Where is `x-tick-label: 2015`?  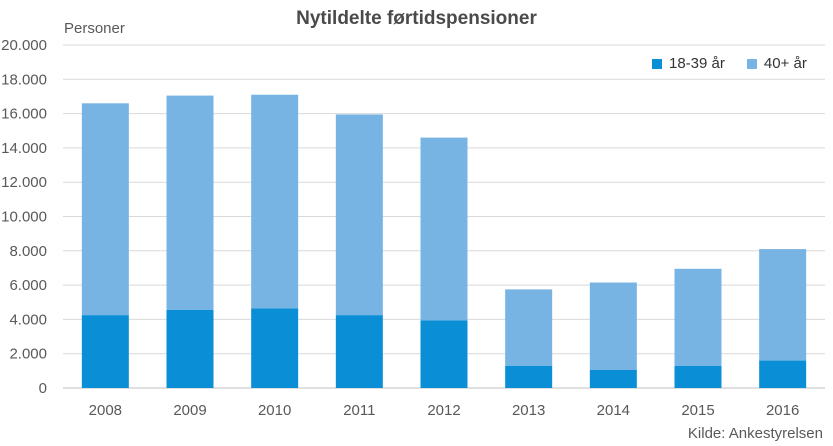 x-tick-label: 2015 is located at coordinates (697, 410).